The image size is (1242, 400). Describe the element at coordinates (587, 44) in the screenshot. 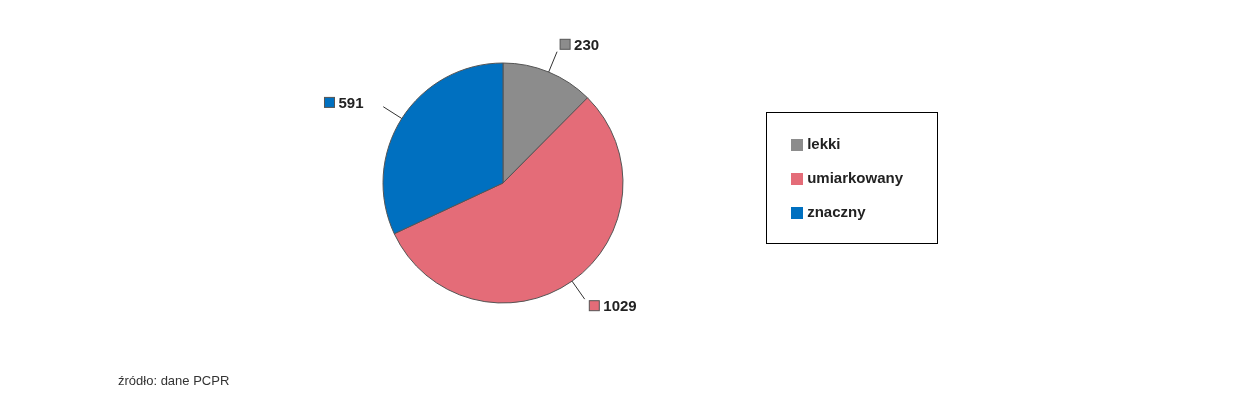

I see `data-label: 230` at that location.